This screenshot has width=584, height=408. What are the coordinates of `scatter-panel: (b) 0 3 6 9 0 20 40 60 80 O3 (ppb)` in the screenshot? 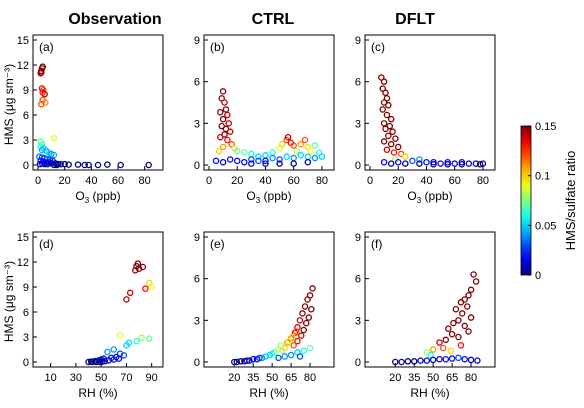 It's located at (264, 119).